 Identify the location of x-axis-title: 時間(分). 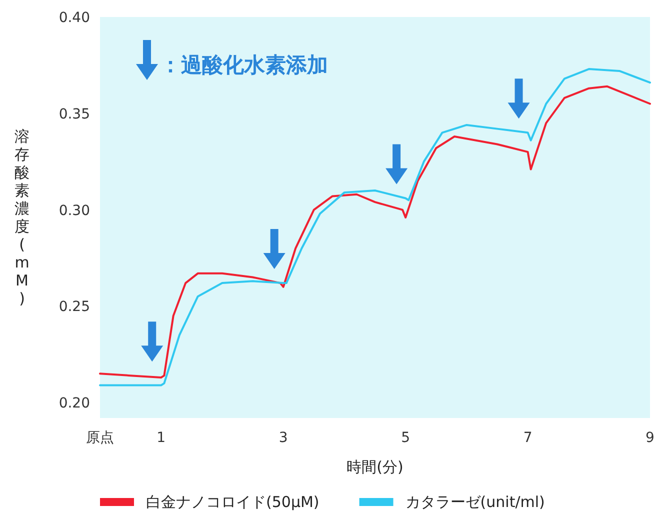
(375, 467).